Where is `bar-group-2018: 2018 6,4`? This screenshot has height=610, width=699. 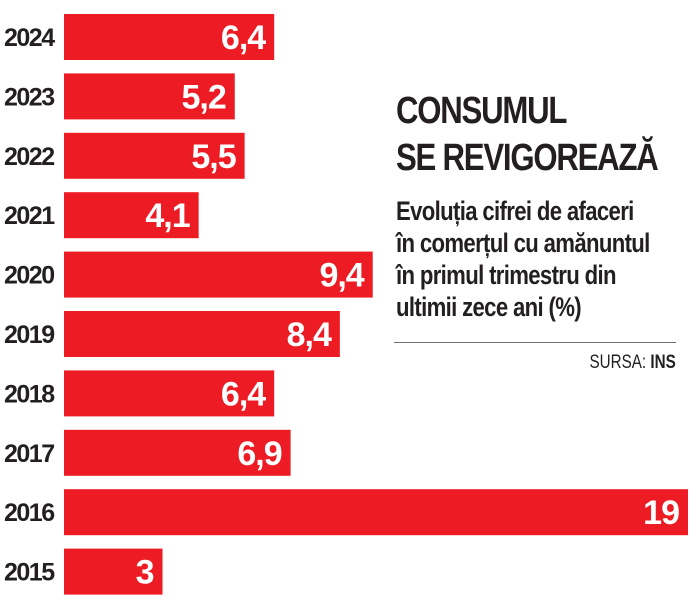 bar-group-2018: 2018 6,4 is located at coordinates (139, 393).